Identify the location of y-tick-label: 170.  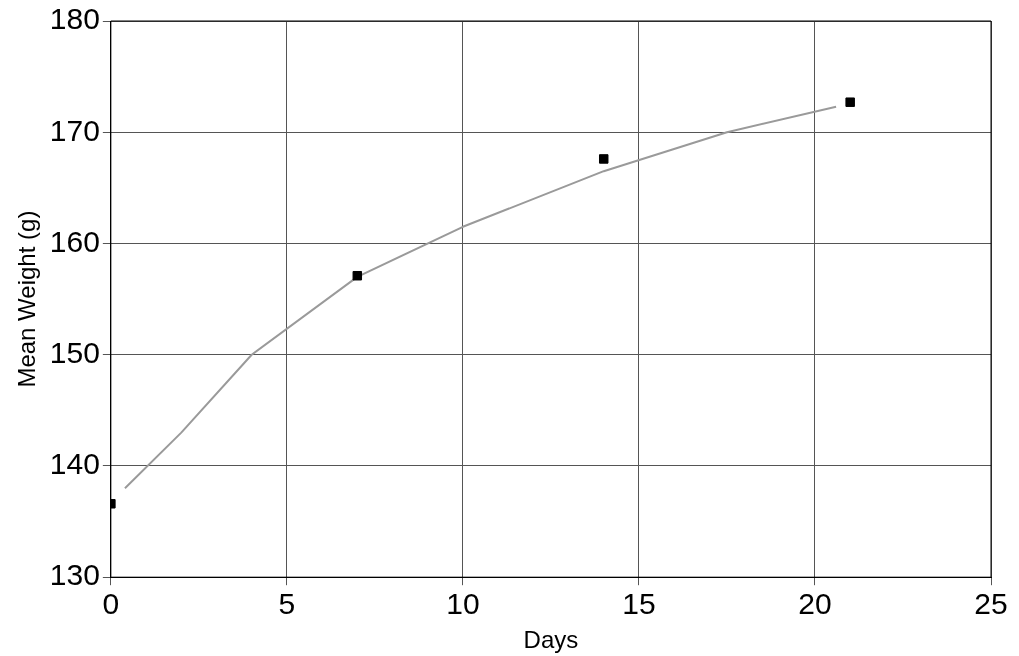
(74, 130).